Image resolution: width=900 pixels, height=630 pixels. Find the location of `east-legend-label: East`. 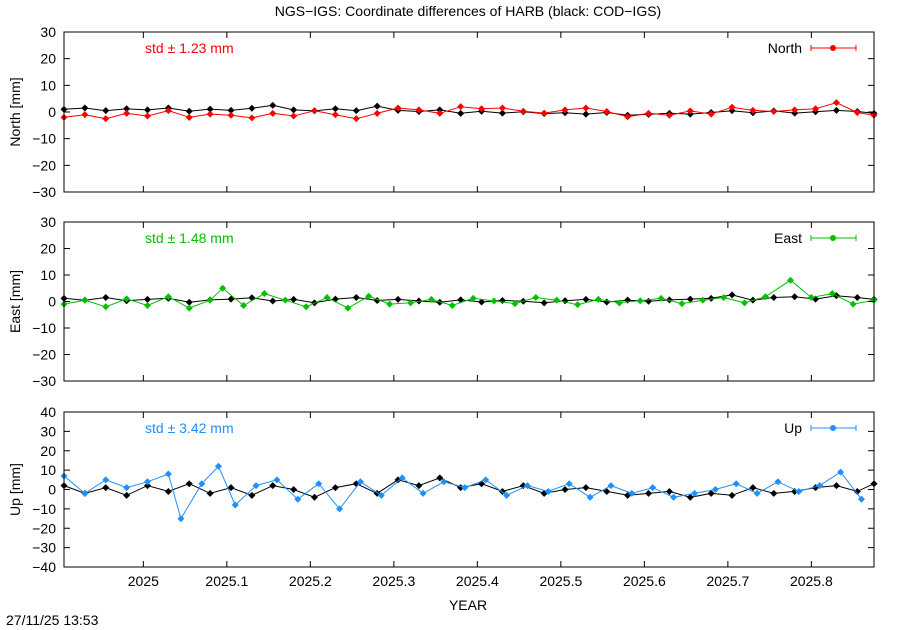

east-legend-label: East is located at coordinates (788, 238).